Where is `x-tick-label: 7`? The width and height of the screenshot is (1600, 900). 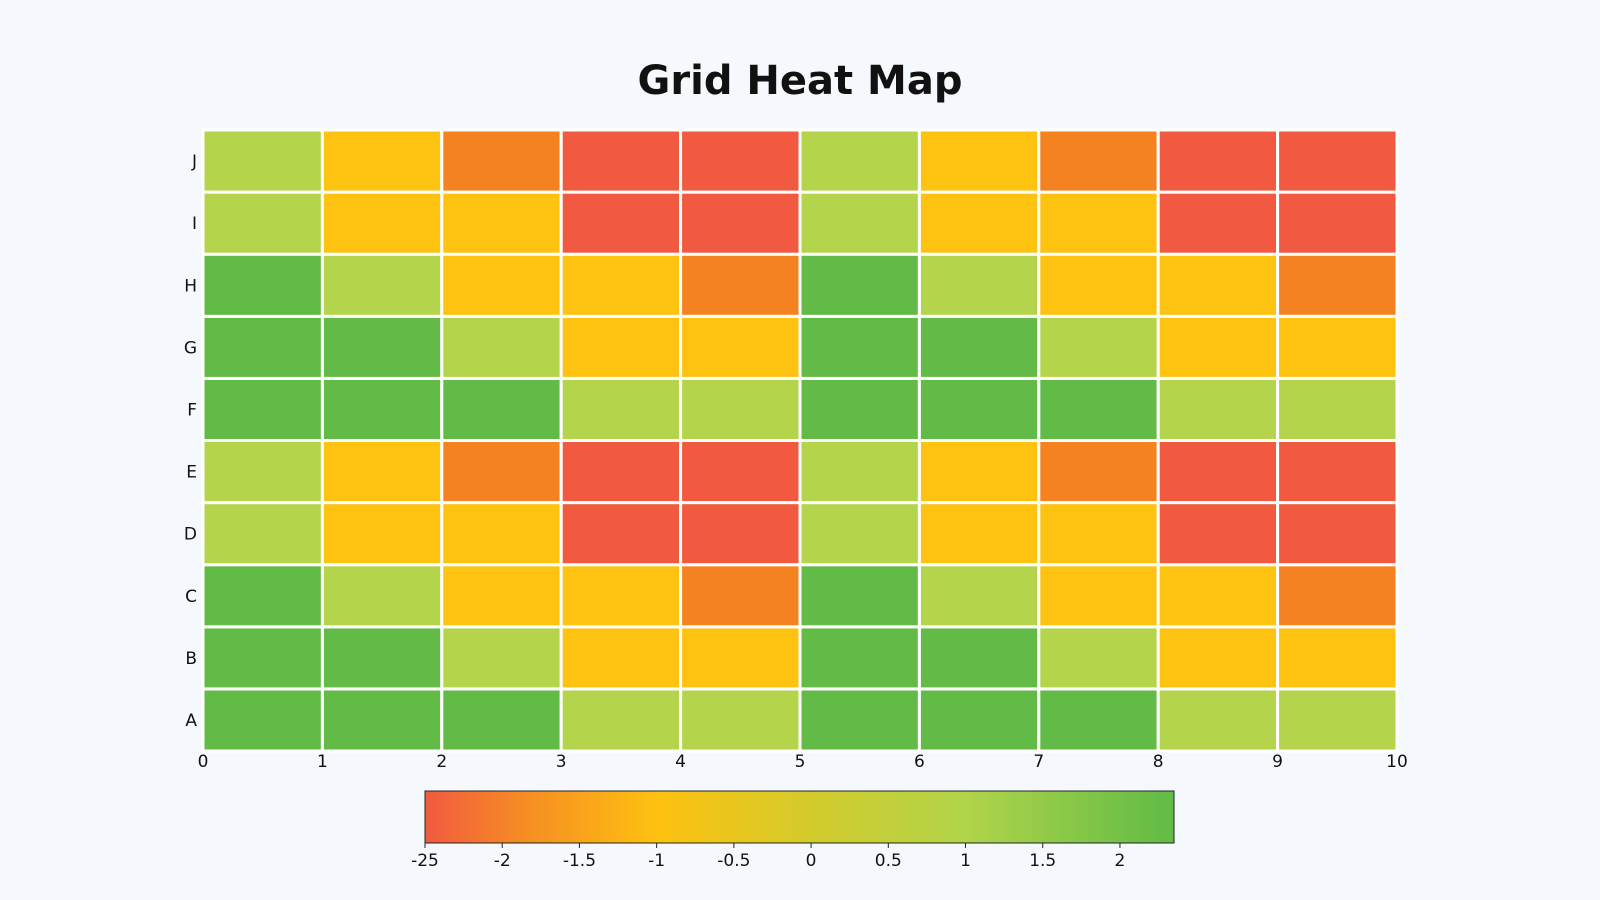 x-tick-label: 7 is located at coordinates (1038, 762).